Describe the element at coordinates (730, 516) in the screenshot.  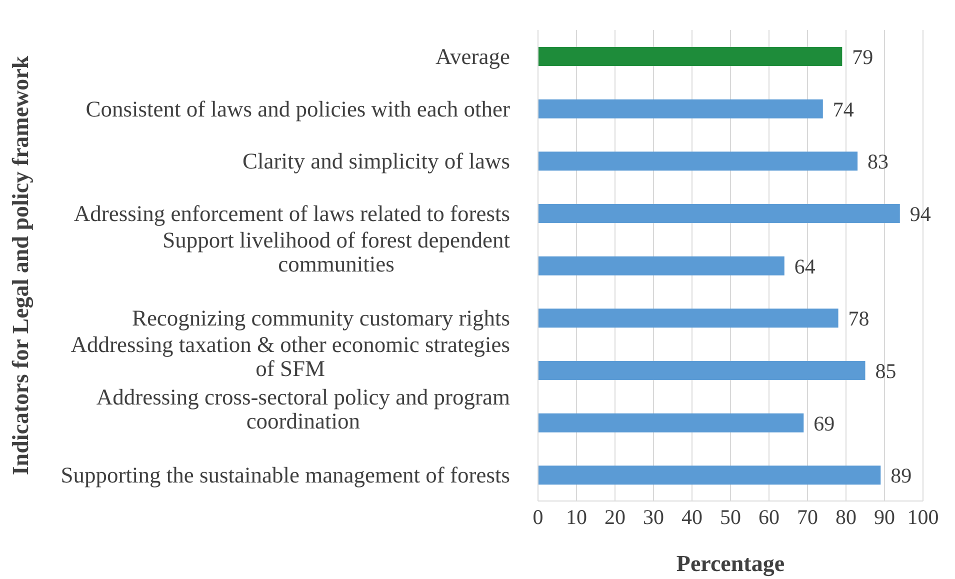
I see `x-tick-label: 50` at that location.